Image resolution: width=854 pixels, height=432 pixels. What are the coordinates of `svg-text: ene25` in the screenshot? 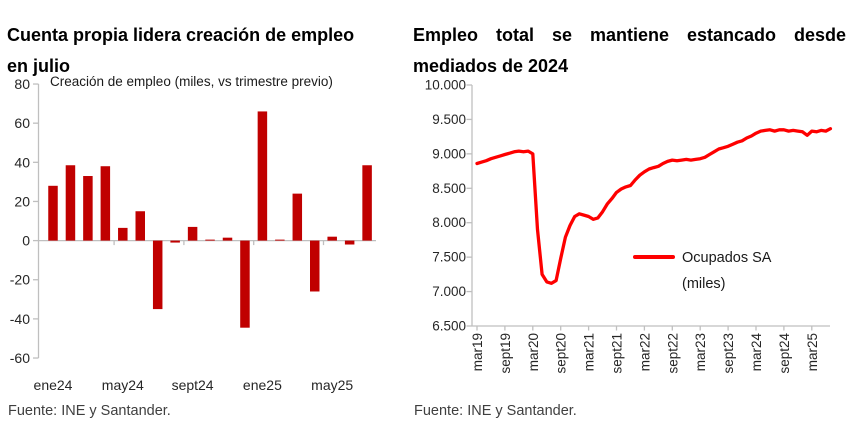 It's located at (262, 385).